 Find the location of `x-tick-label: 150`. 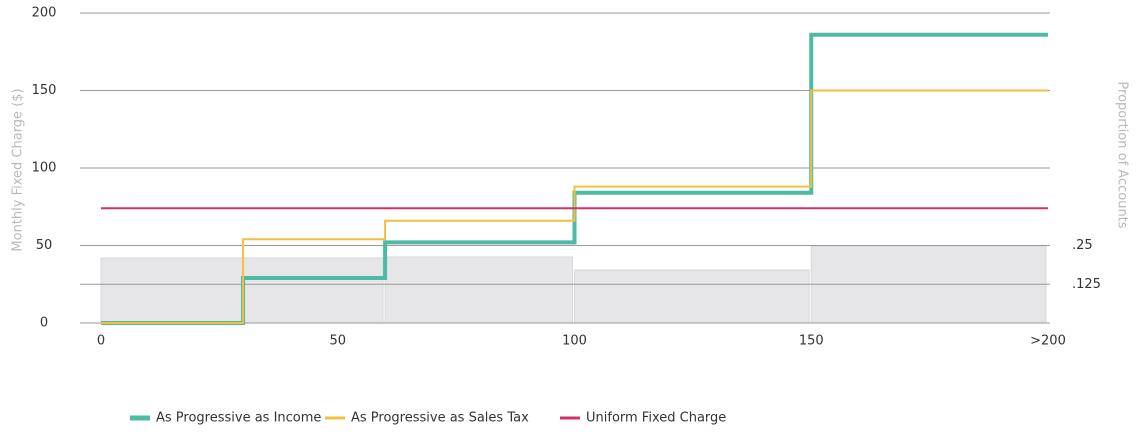

x-tick-label: 150 is located at coordinates (811, 341).